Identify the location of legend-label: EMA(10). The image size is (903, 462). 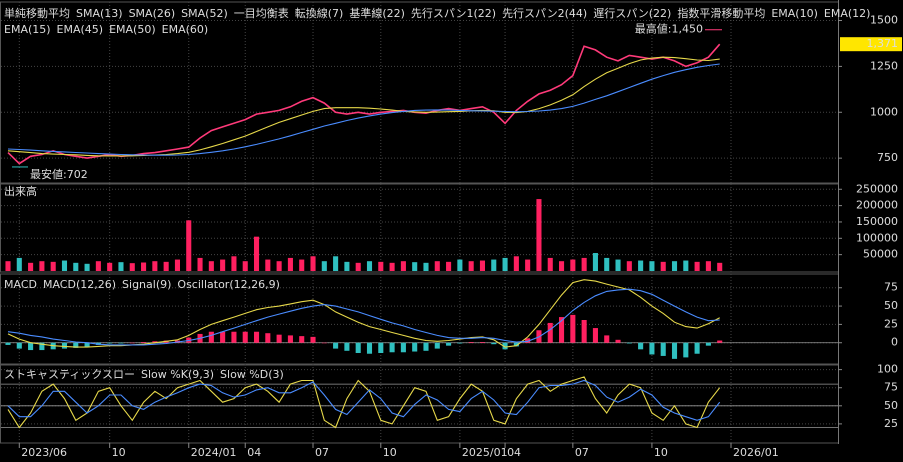
(794, 13).